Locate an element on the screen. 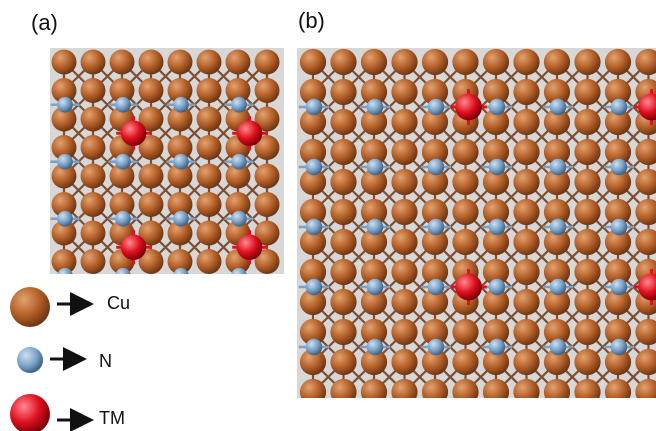 This screenshot has height=431, width=656. n-atom-sphere-icon is located at coordinates (30, 360).